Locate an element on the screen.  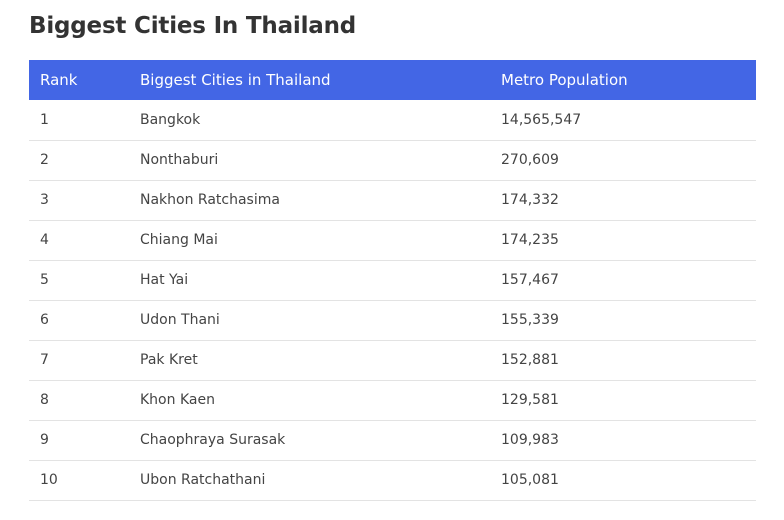
rank-cell: 10 is located at coordinates (79, 480).